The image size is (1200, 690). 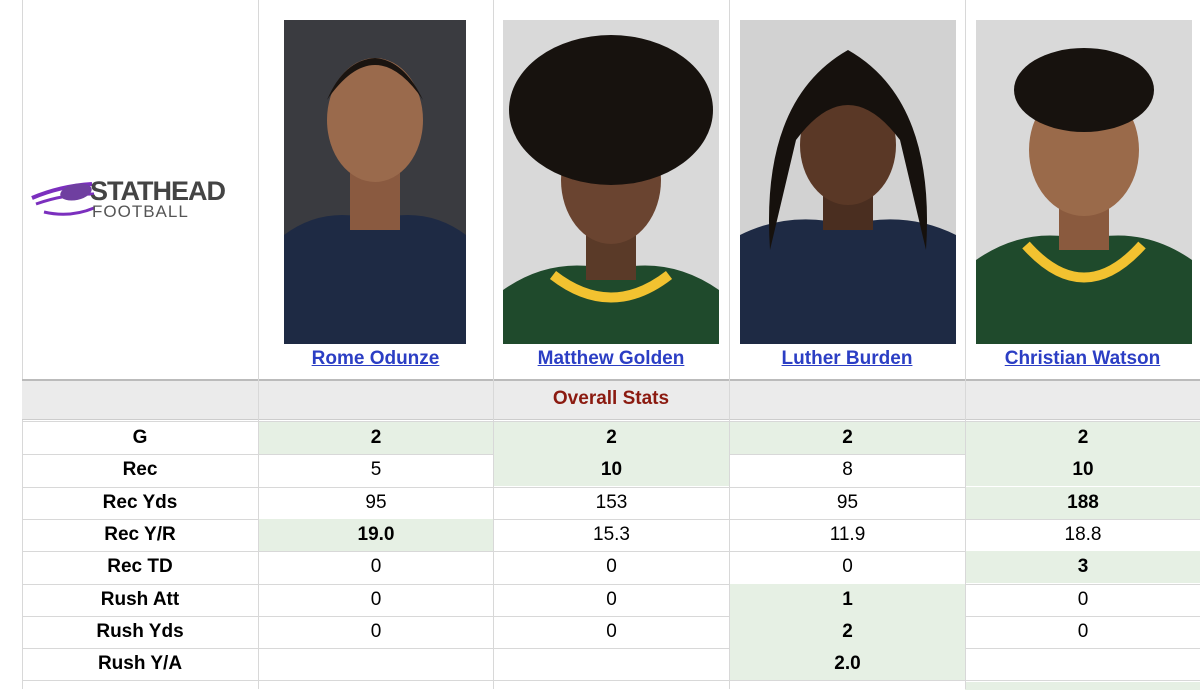 What do you see at coordinates (847, 470) in the screenshot?
I see `stat-value: 8` at bounding box center [847, 470].